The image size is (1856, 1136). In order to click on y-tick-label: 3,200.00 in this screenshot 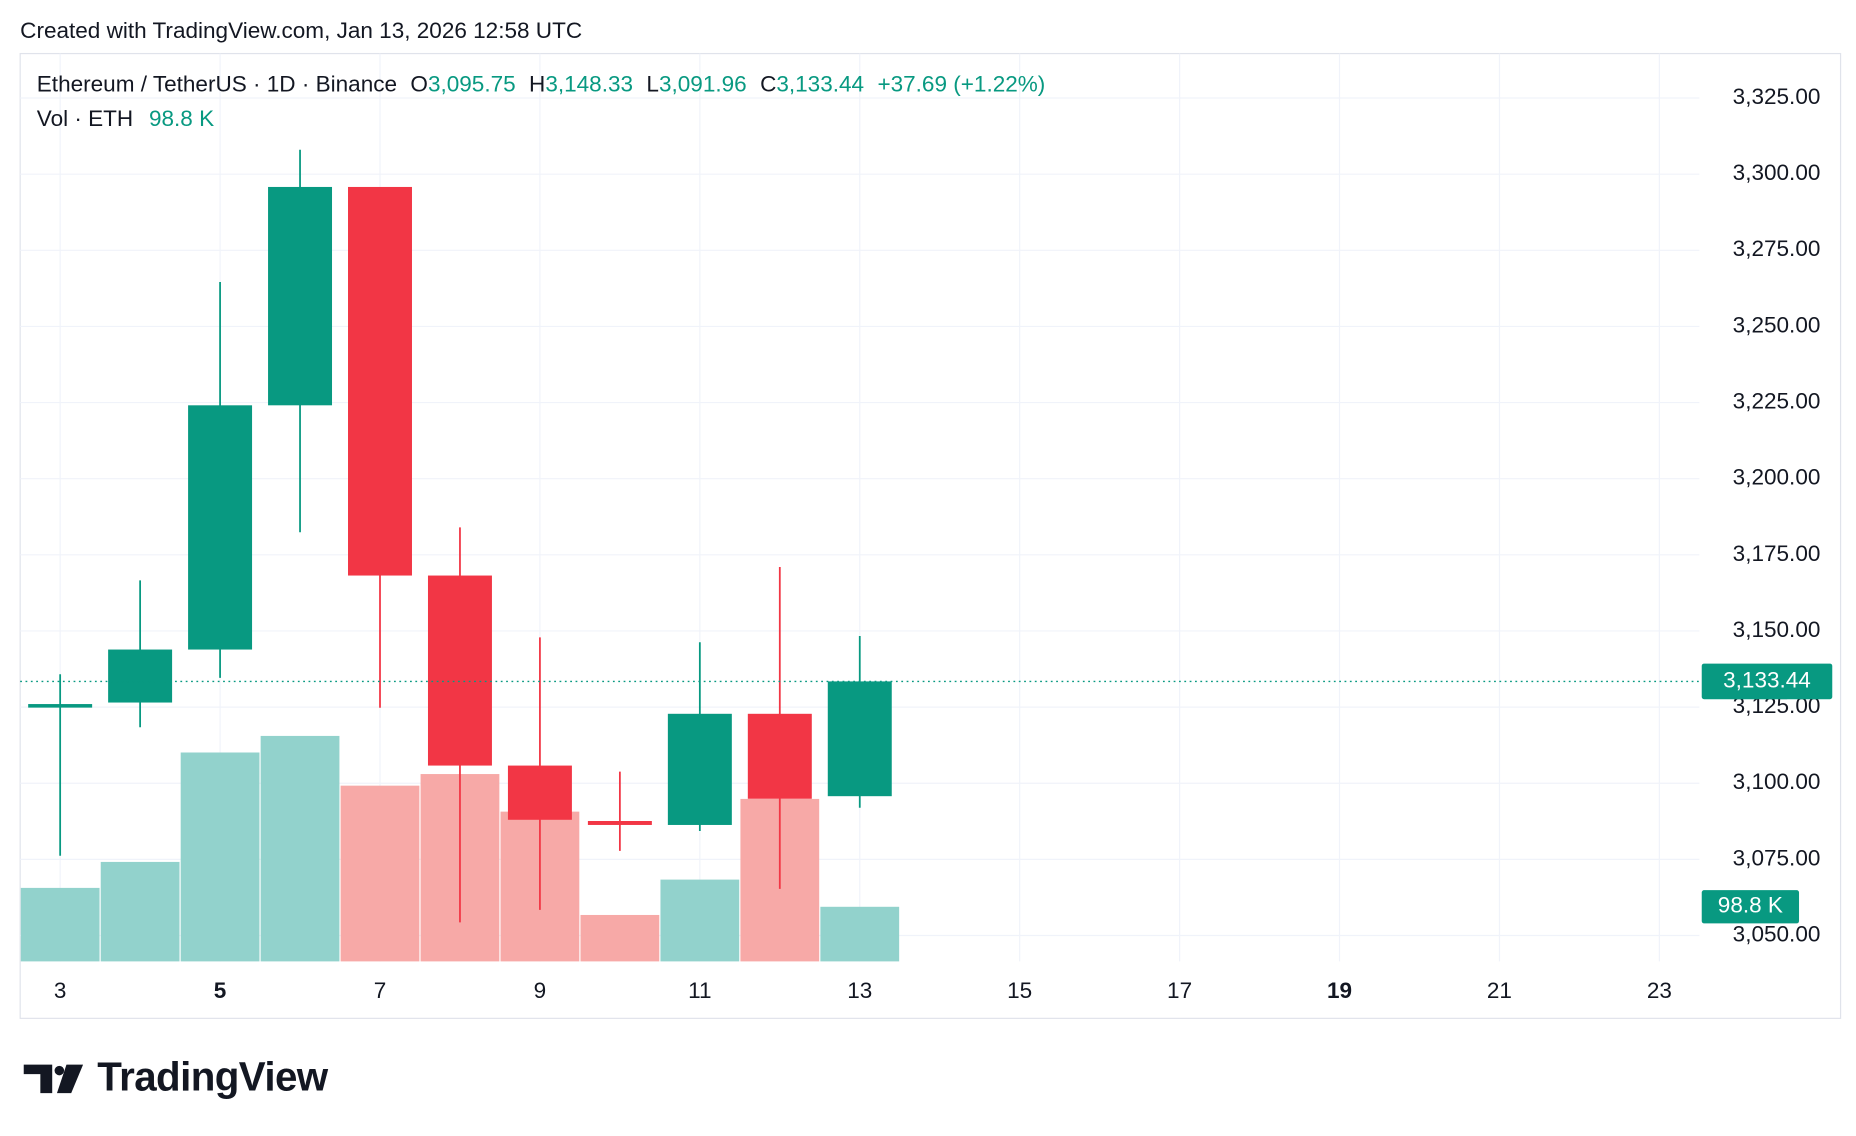, I will do `click(1777, 477)`.